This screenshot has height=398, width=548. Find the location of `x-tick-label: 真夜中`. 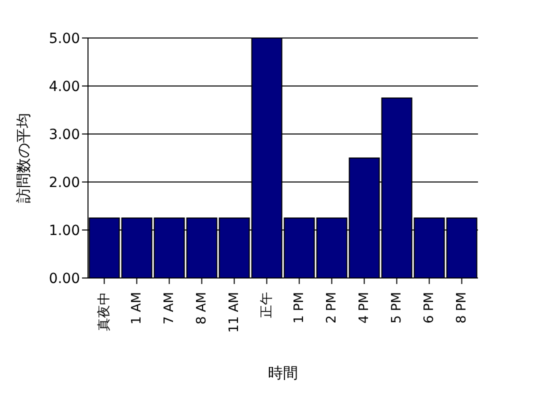

x-tick-label: 真夜中 is located at coordinates (104, 311).